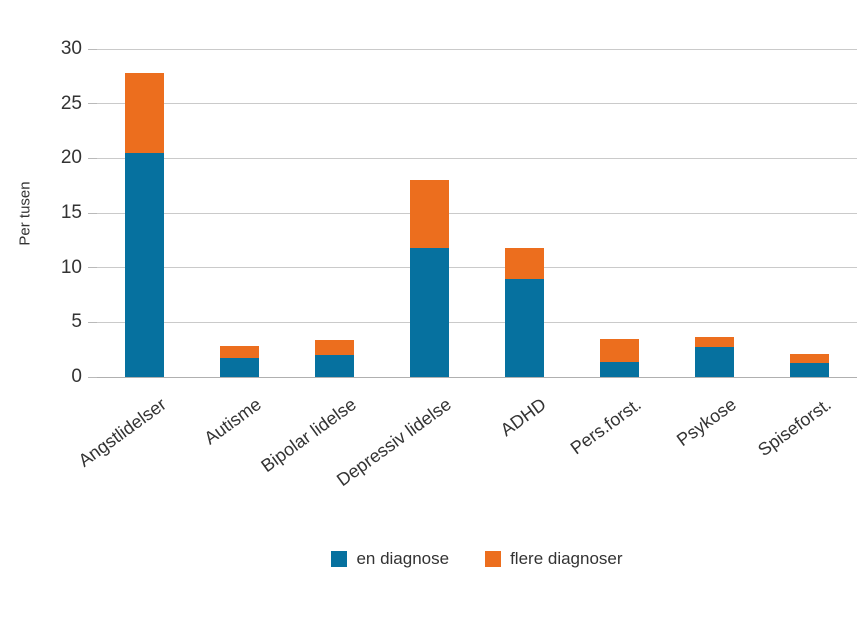 The height and width of the screenshot is (621, 863). What do you see at coordinates (524, 417) in the screenshot?
I see `x-axis-label: ADHD` at bounding box center [524, 417].